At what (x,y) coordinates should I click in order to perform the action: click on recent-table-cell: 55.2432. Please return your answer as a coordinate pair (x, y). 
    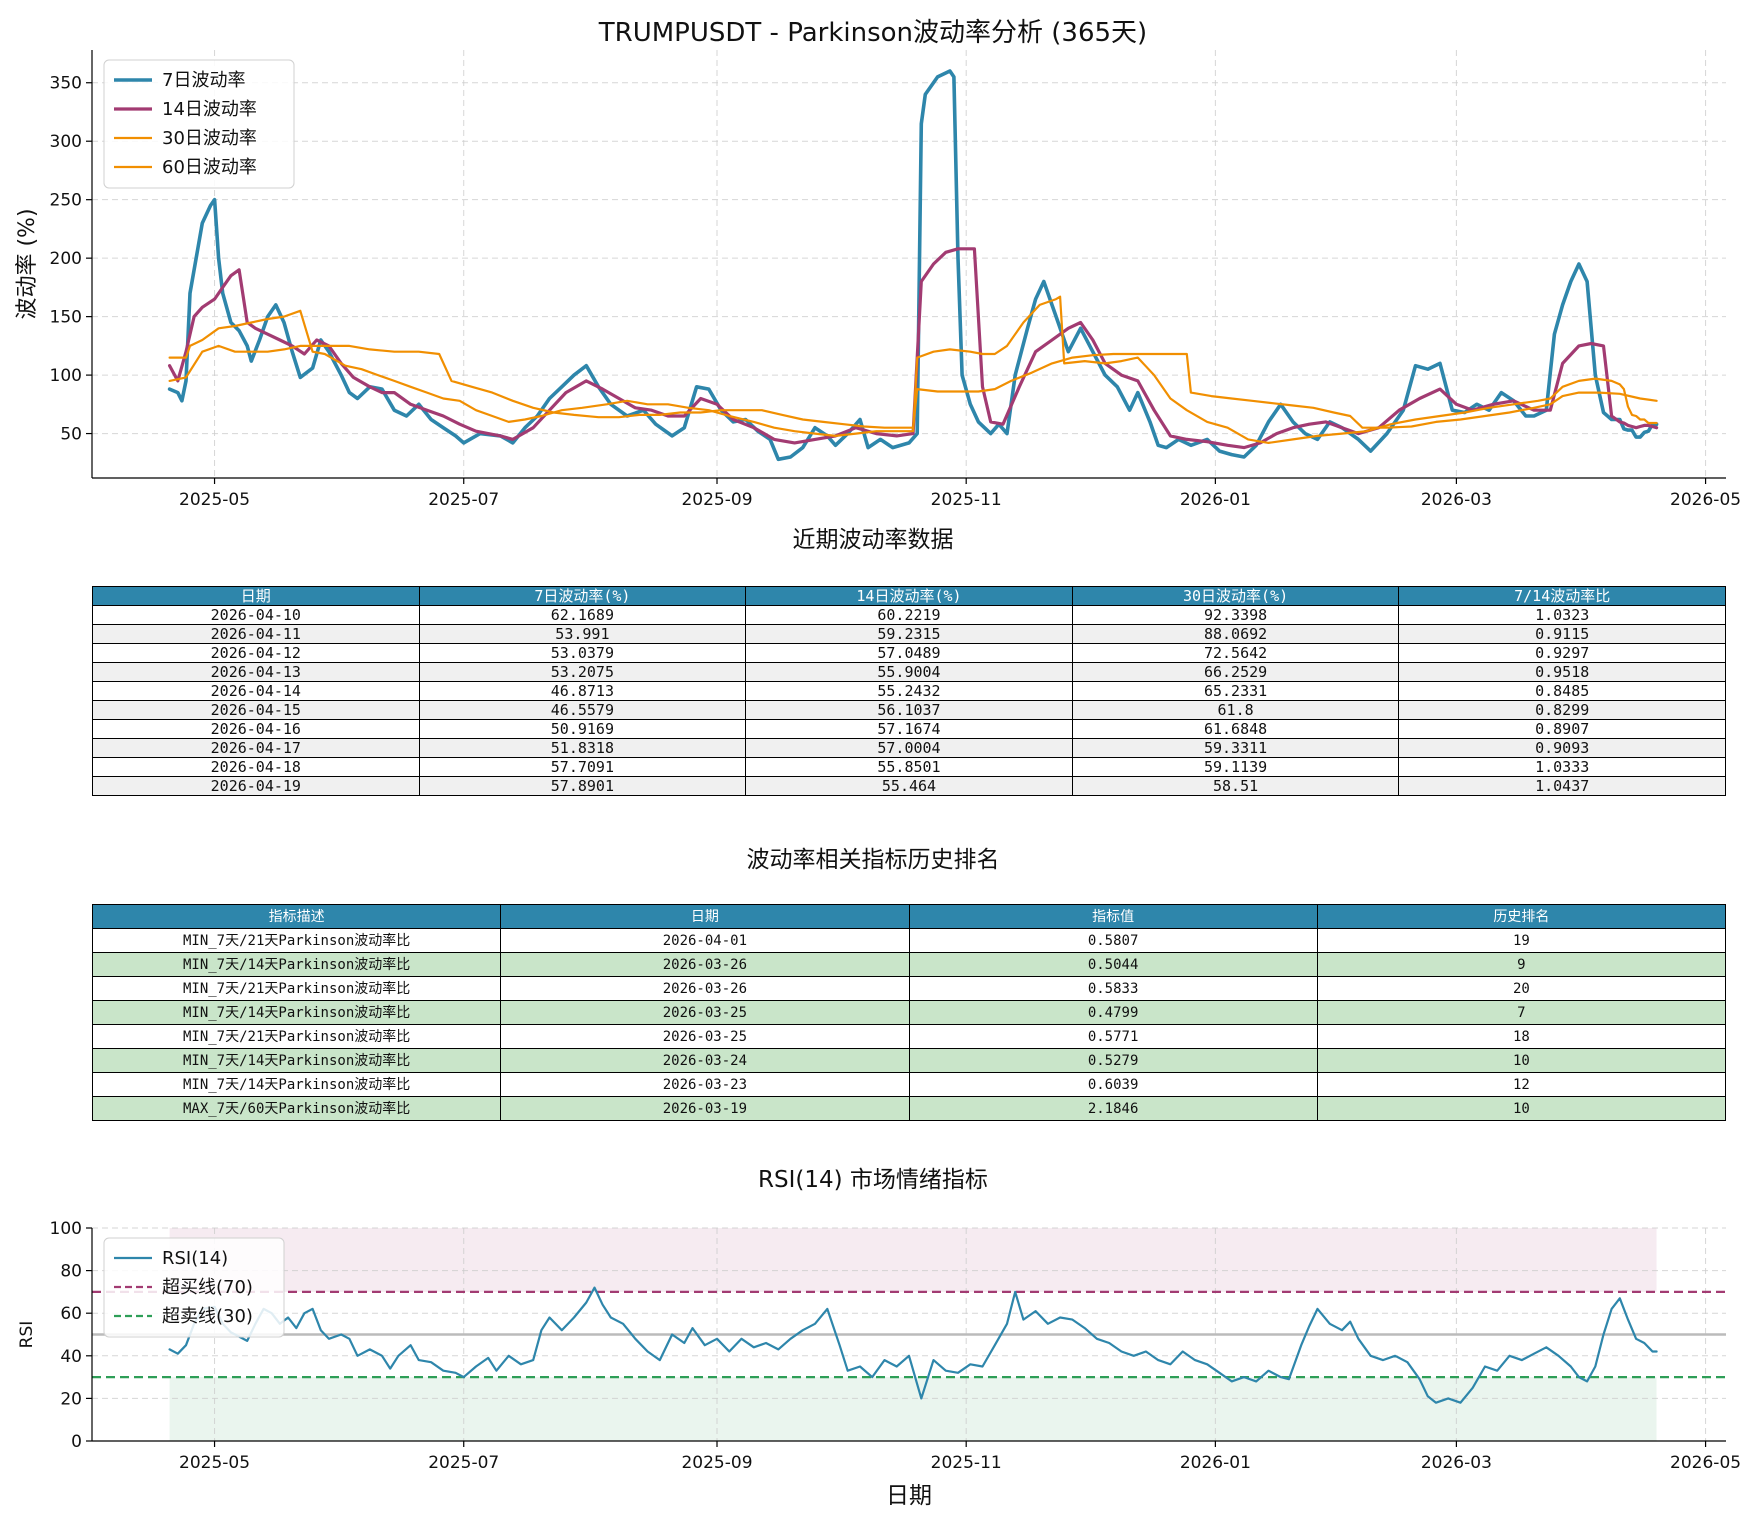
    Looking at the image, I should click on (909, 691).